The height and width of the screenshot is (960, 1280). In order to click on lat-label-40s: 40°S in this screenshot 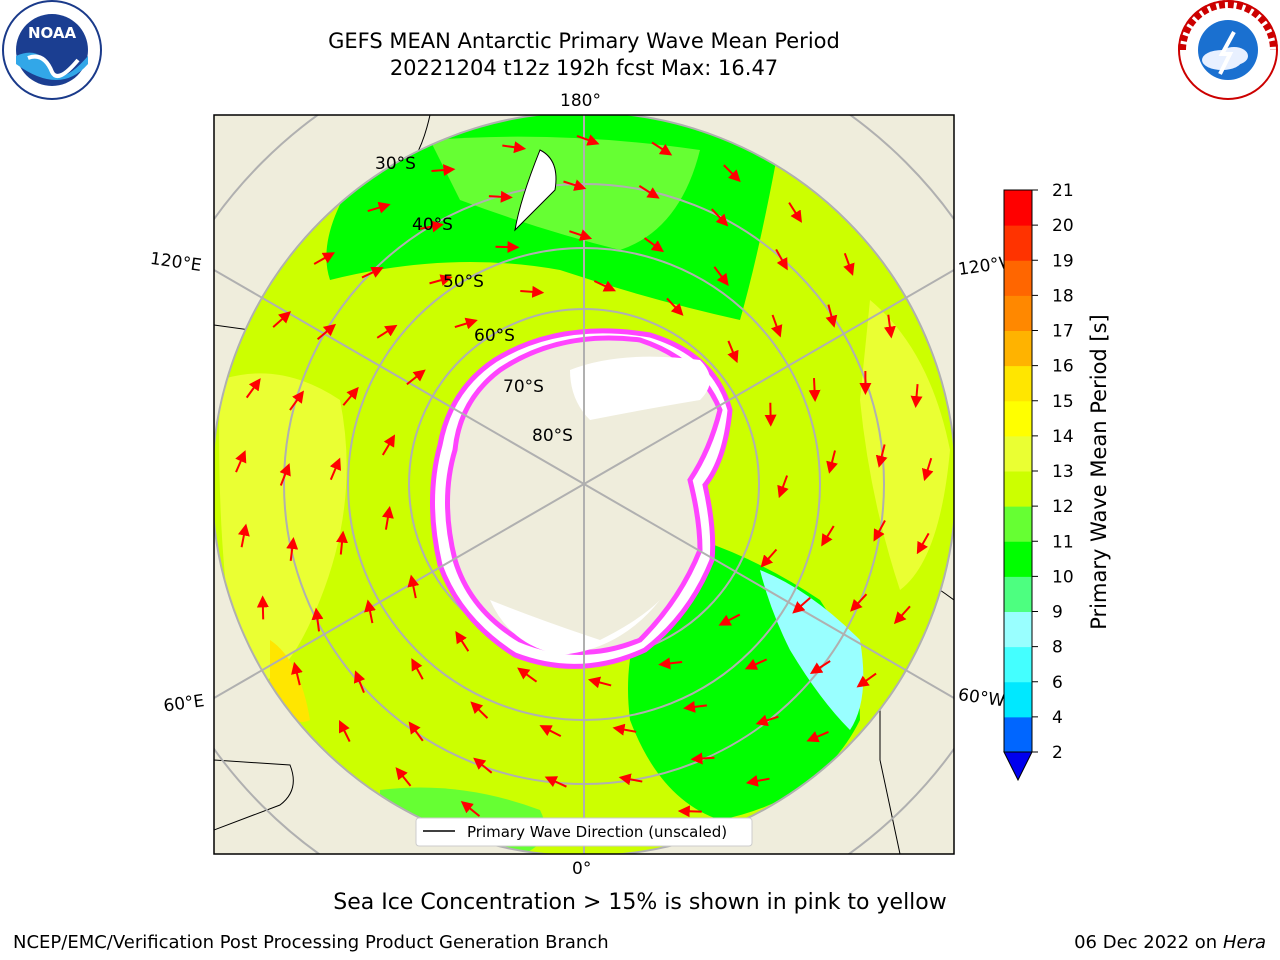, I will do `click(432, 225)`.